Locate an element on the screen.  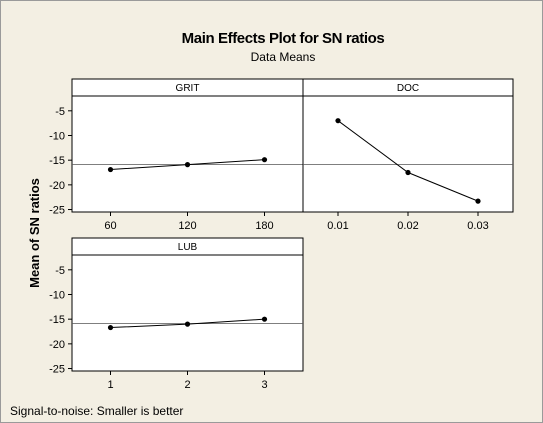
panel-doc: DOC 0.01 0.02 0.03 is located at coordinates (408, 155).